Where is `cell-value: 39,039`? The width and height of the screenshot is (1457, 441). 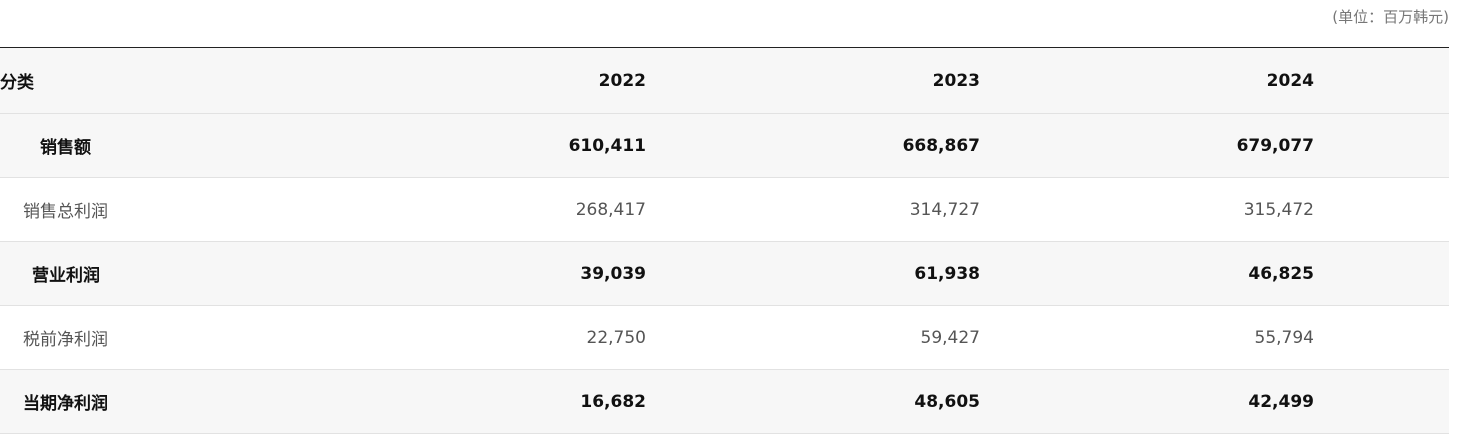 cell-value: 39,039 is located at coordinates (400, 273).